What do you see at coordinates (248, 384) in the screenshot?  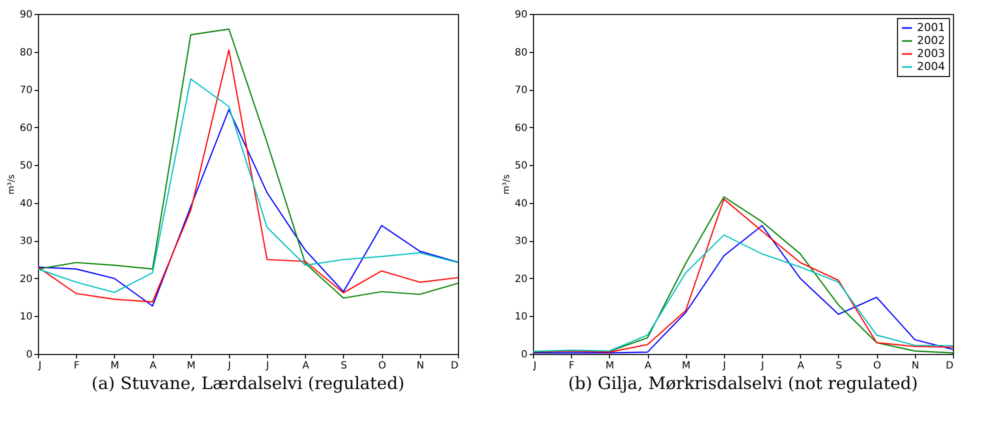 I see `text: (a) Stuvane, Lærdalselvi (regulated)` at bounding box center [248, 384].